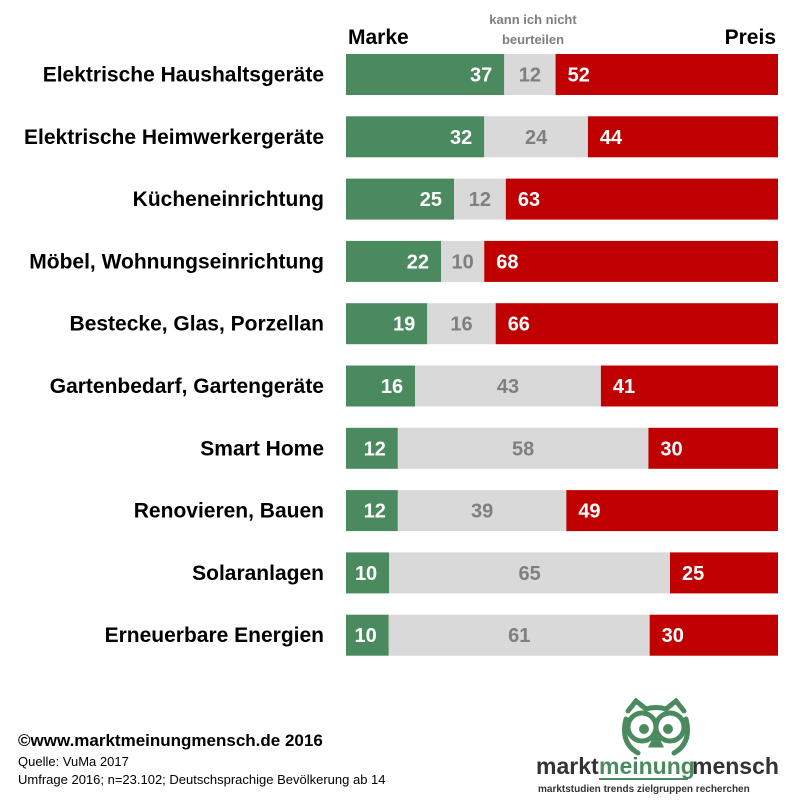  I want to click on value-label-preis: 49, so click(589, 512).